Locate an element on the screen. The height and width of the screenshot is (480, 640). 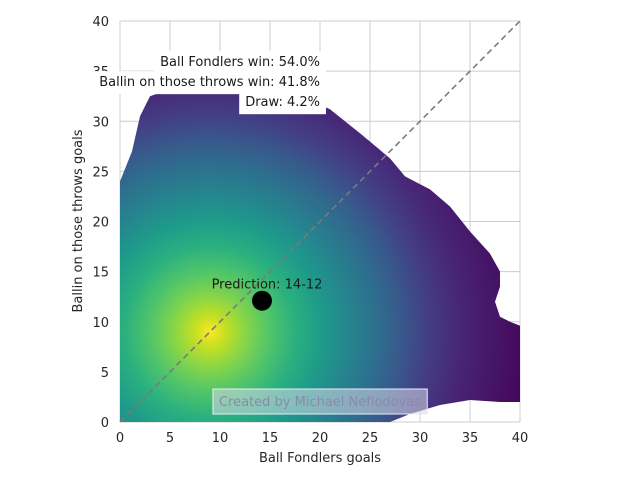
watermark-text: Created by Michael Nefiodovas is located at coordinates (320, 402).